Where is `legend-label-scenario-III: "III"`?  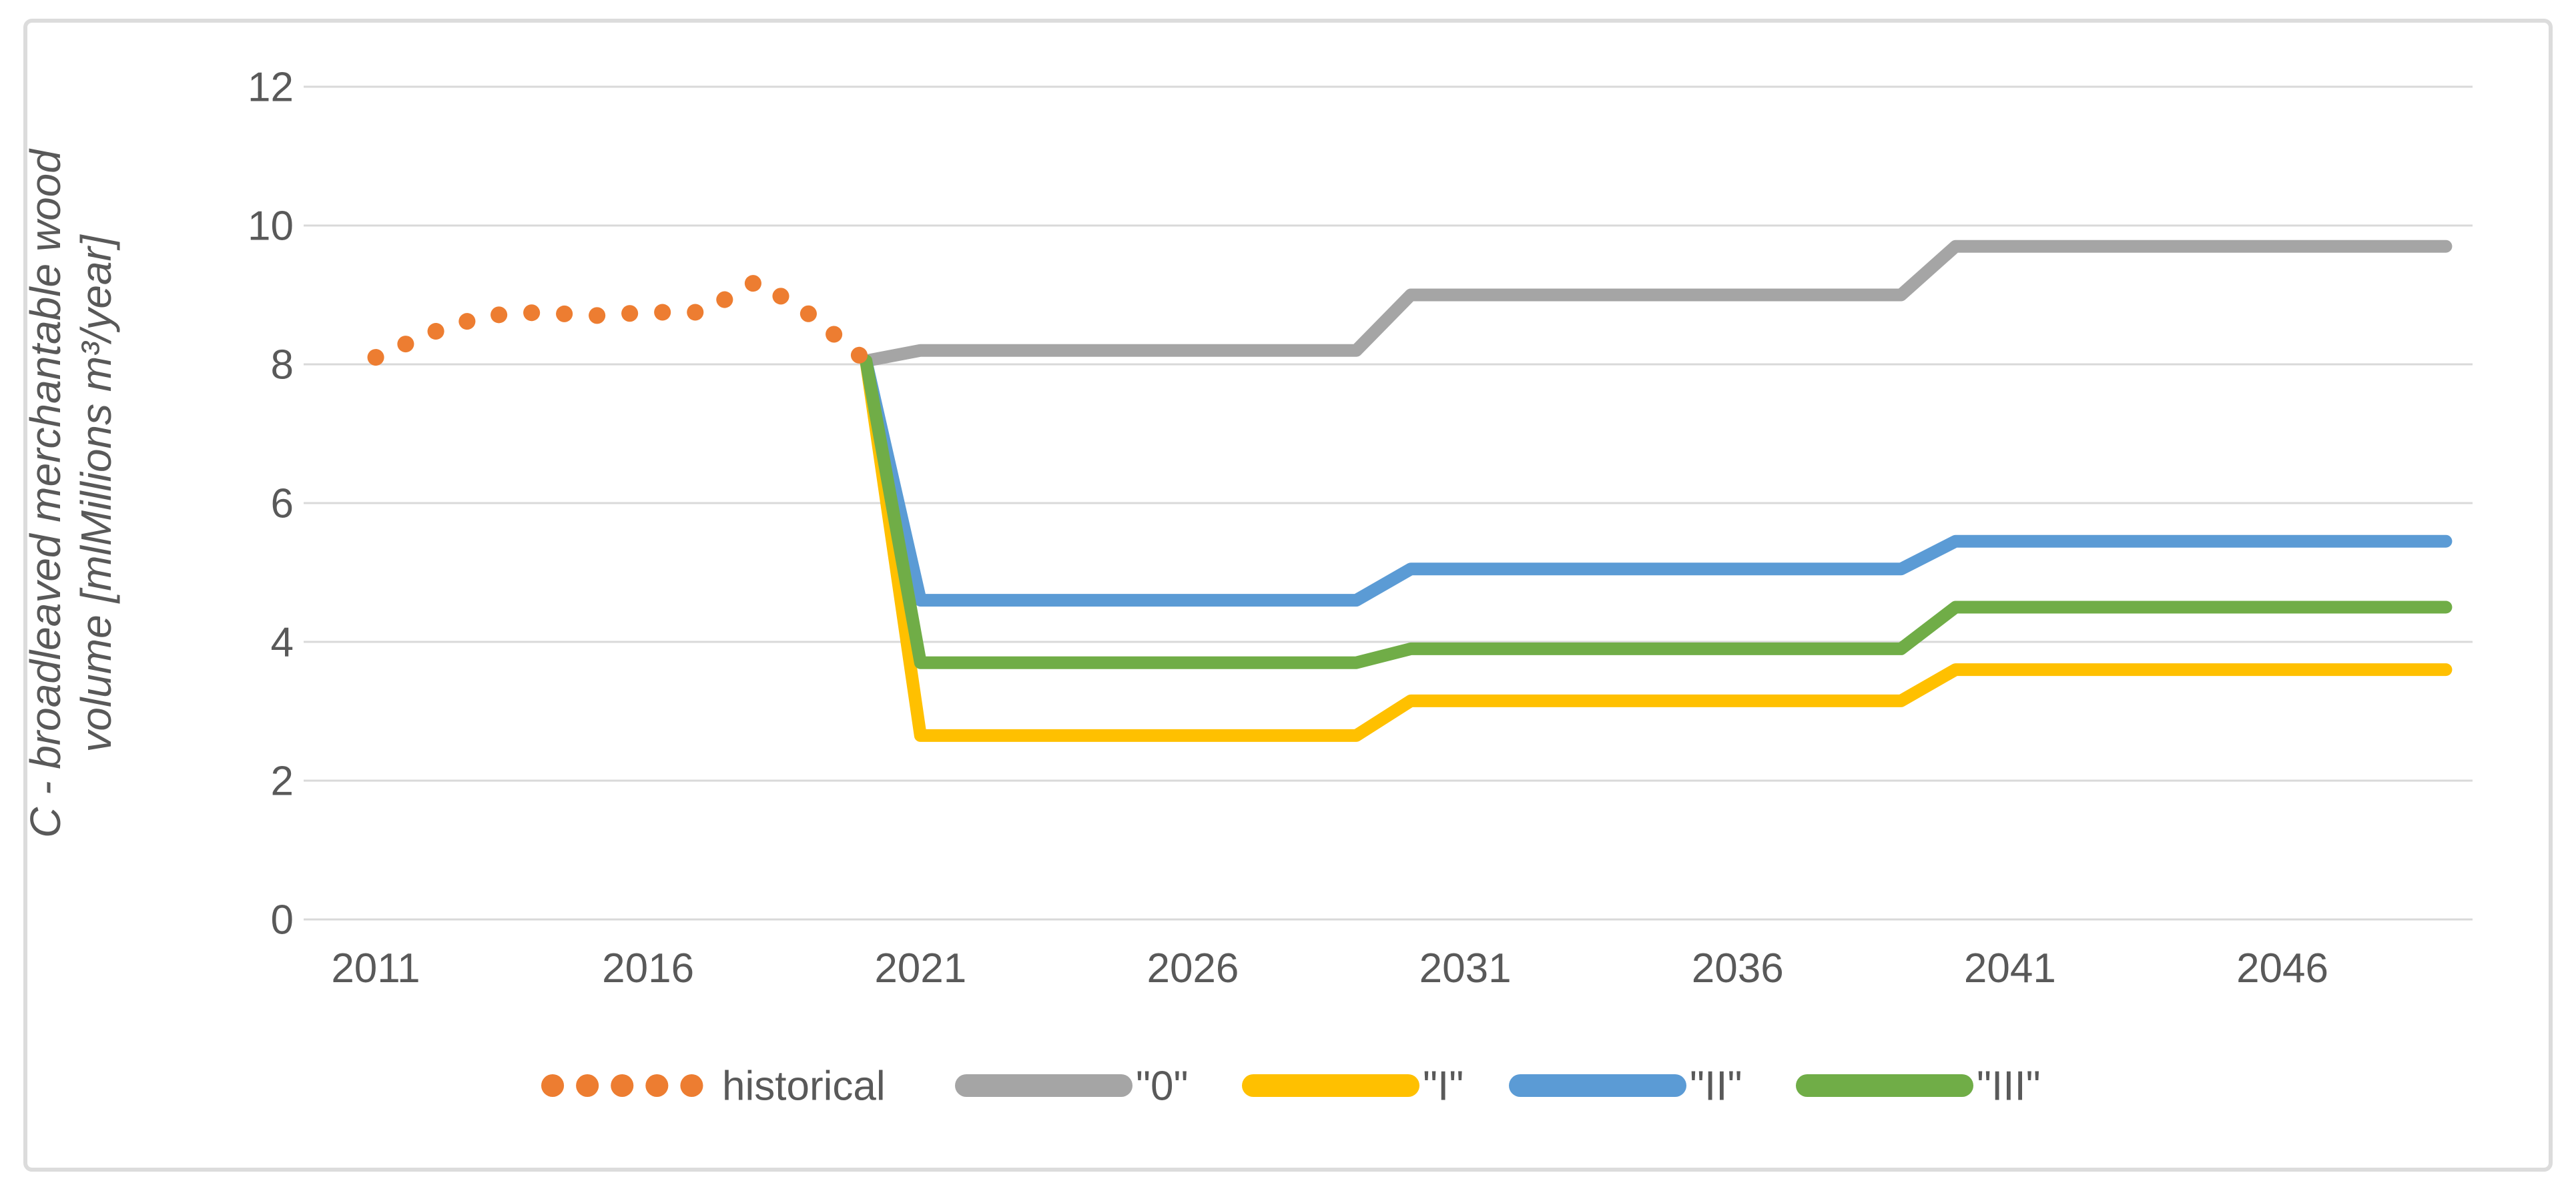 legend-label-scenario-III: "III" is located at coordinates (2009, 1087).